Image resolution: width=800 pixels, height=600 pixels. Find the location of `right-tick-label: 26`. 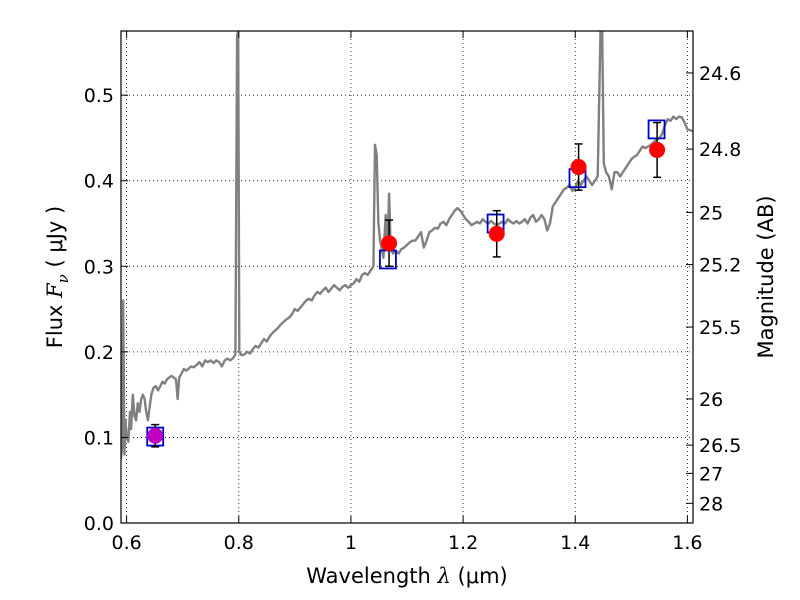

right-tick-label: 26 is located at coordinates (711, 400).